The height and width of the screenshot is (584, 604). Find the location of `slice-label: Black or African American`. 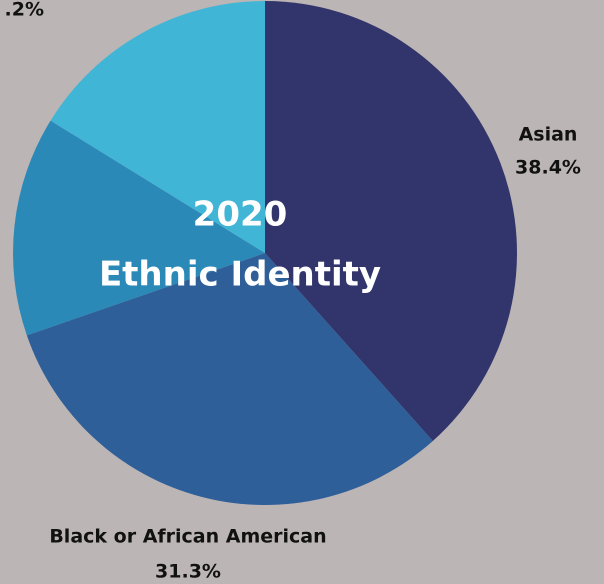

slice-label: Black or African American is located at coordinates (187, 537).